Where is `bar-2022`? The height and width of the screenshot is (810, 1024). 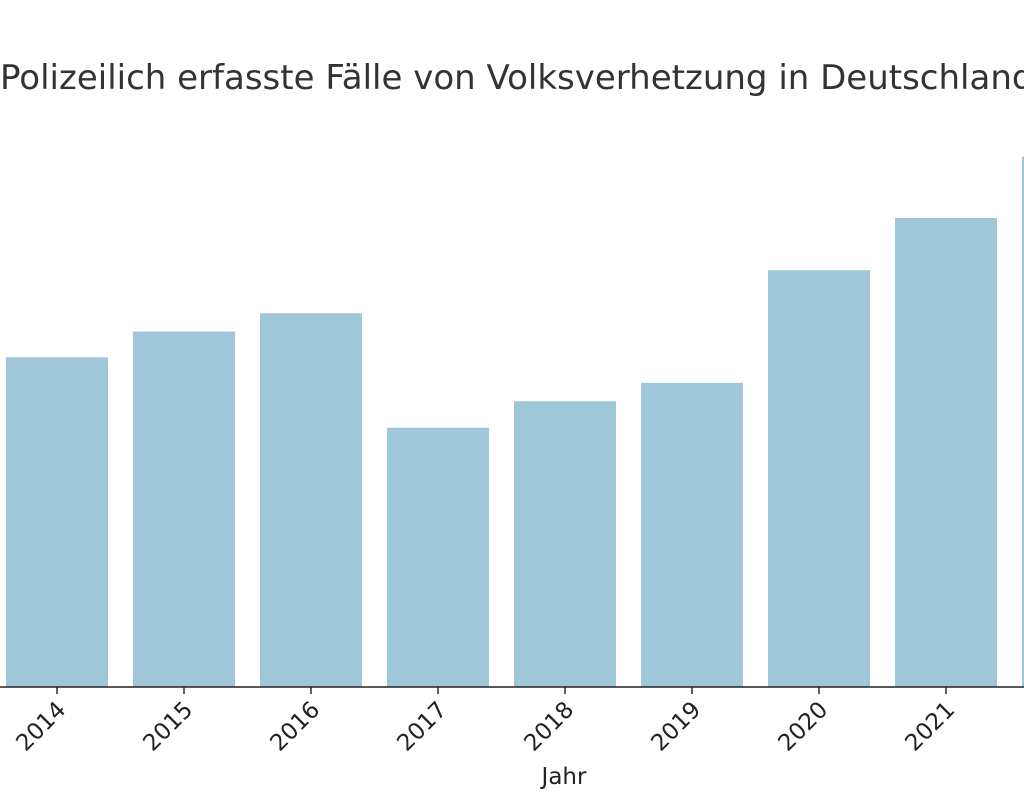
bar-2022 is located at coordinates (1023, 422).